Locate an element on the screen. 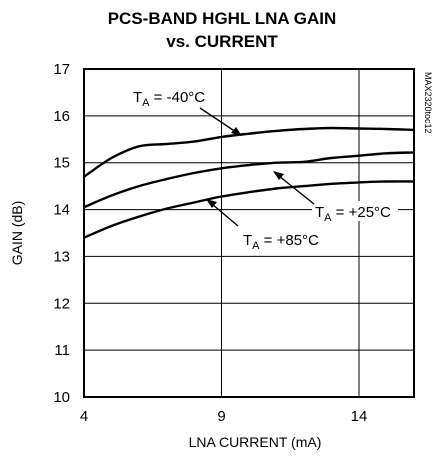  x-axis-label: LNA CURRENT (mA) is located at coordinates (255, 442).